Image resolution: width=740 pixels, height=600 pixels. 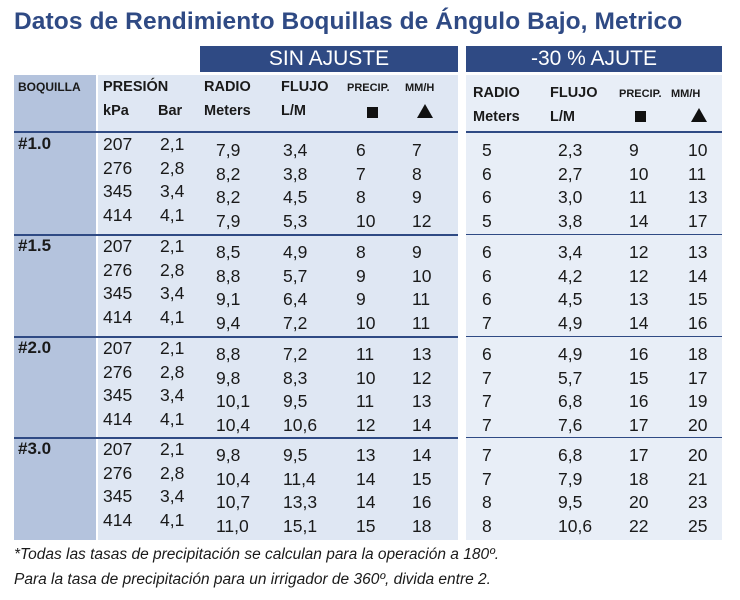 What do you see at coordinates (422, 377) in the screenshot?
I see `cell-precip-triangle: 12` at bounding box center [422, 377].